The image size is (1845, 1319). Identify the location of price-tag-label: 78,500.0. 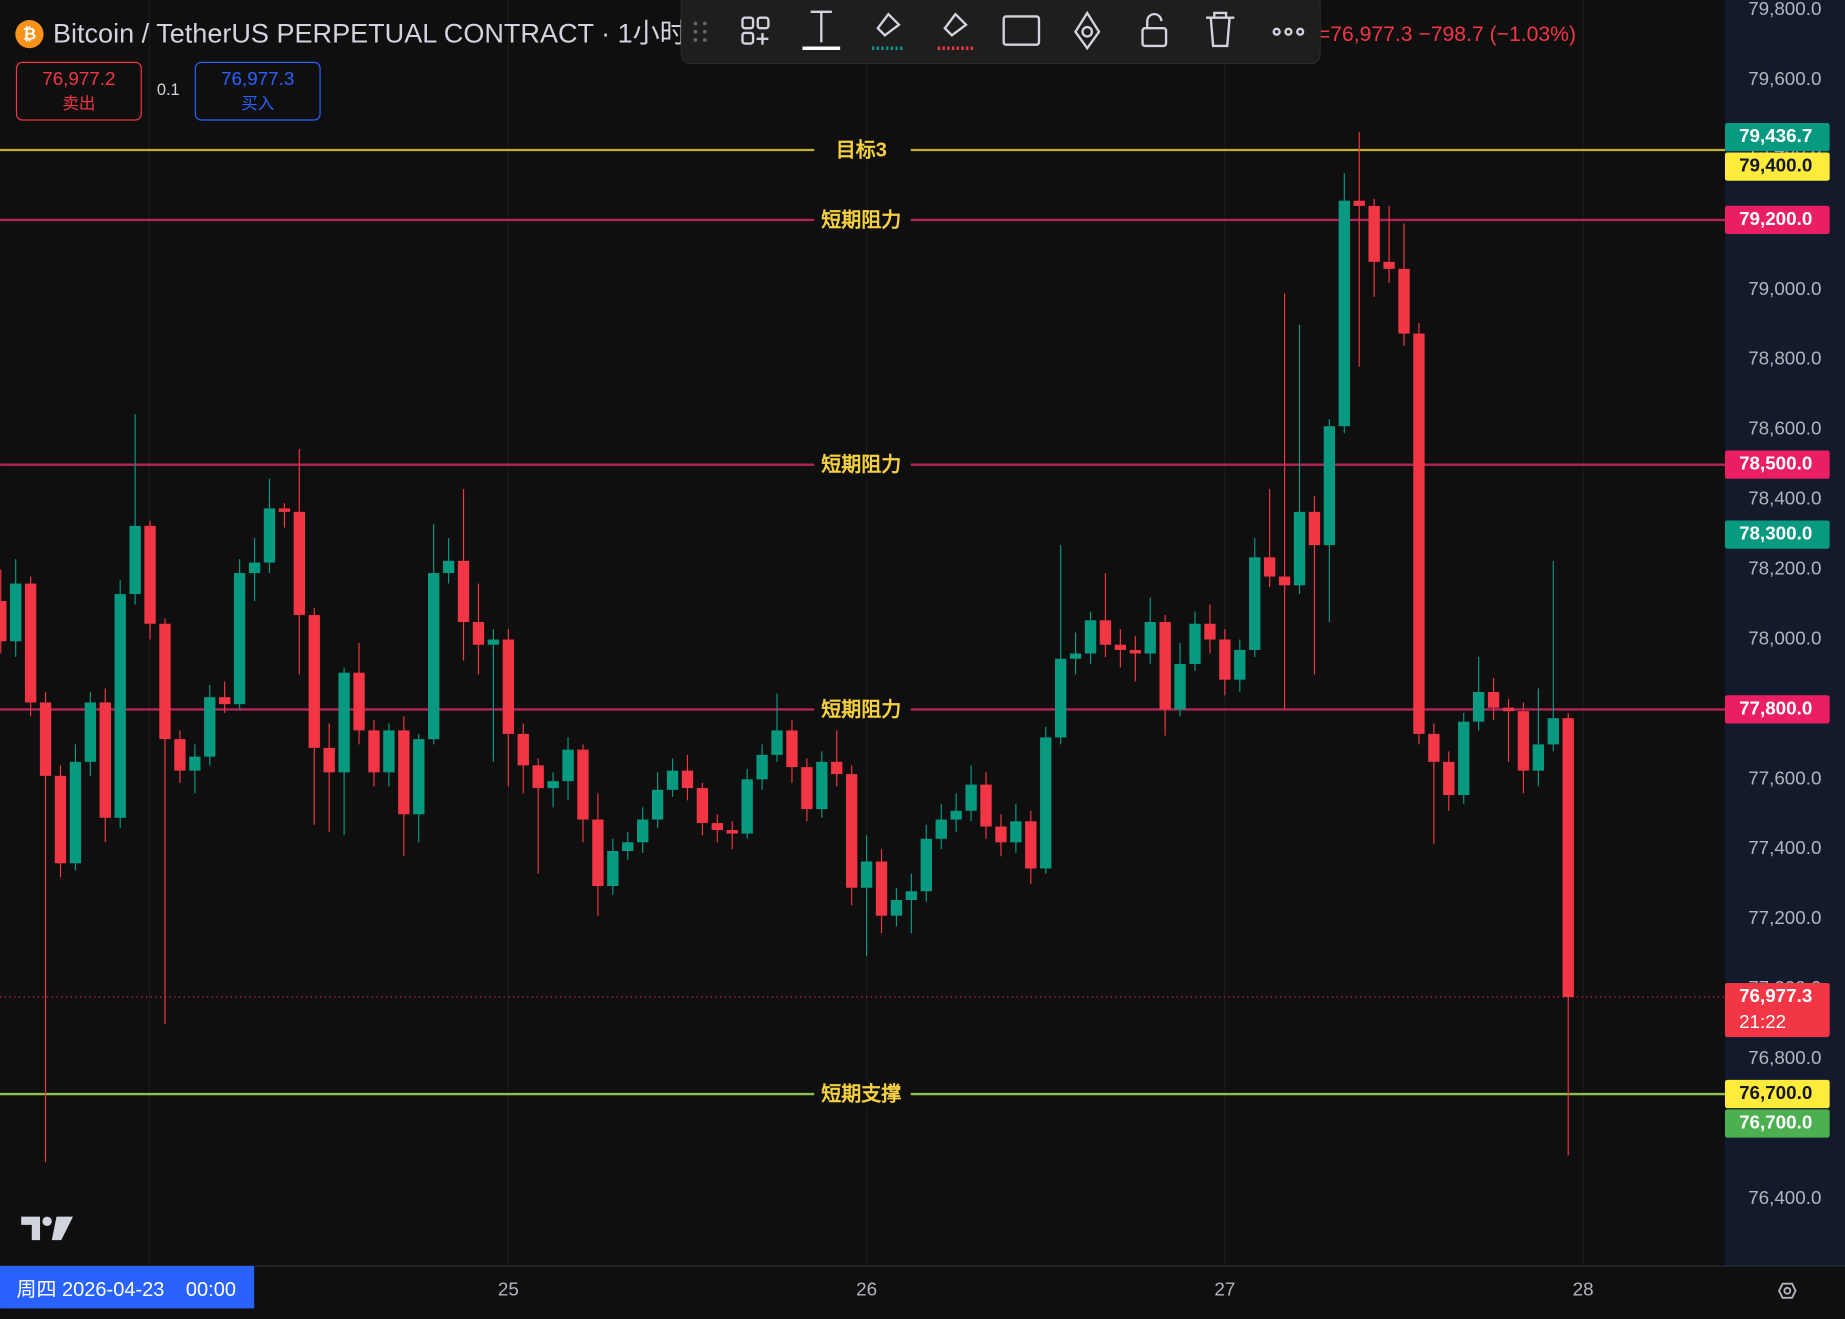
(1775, 463).